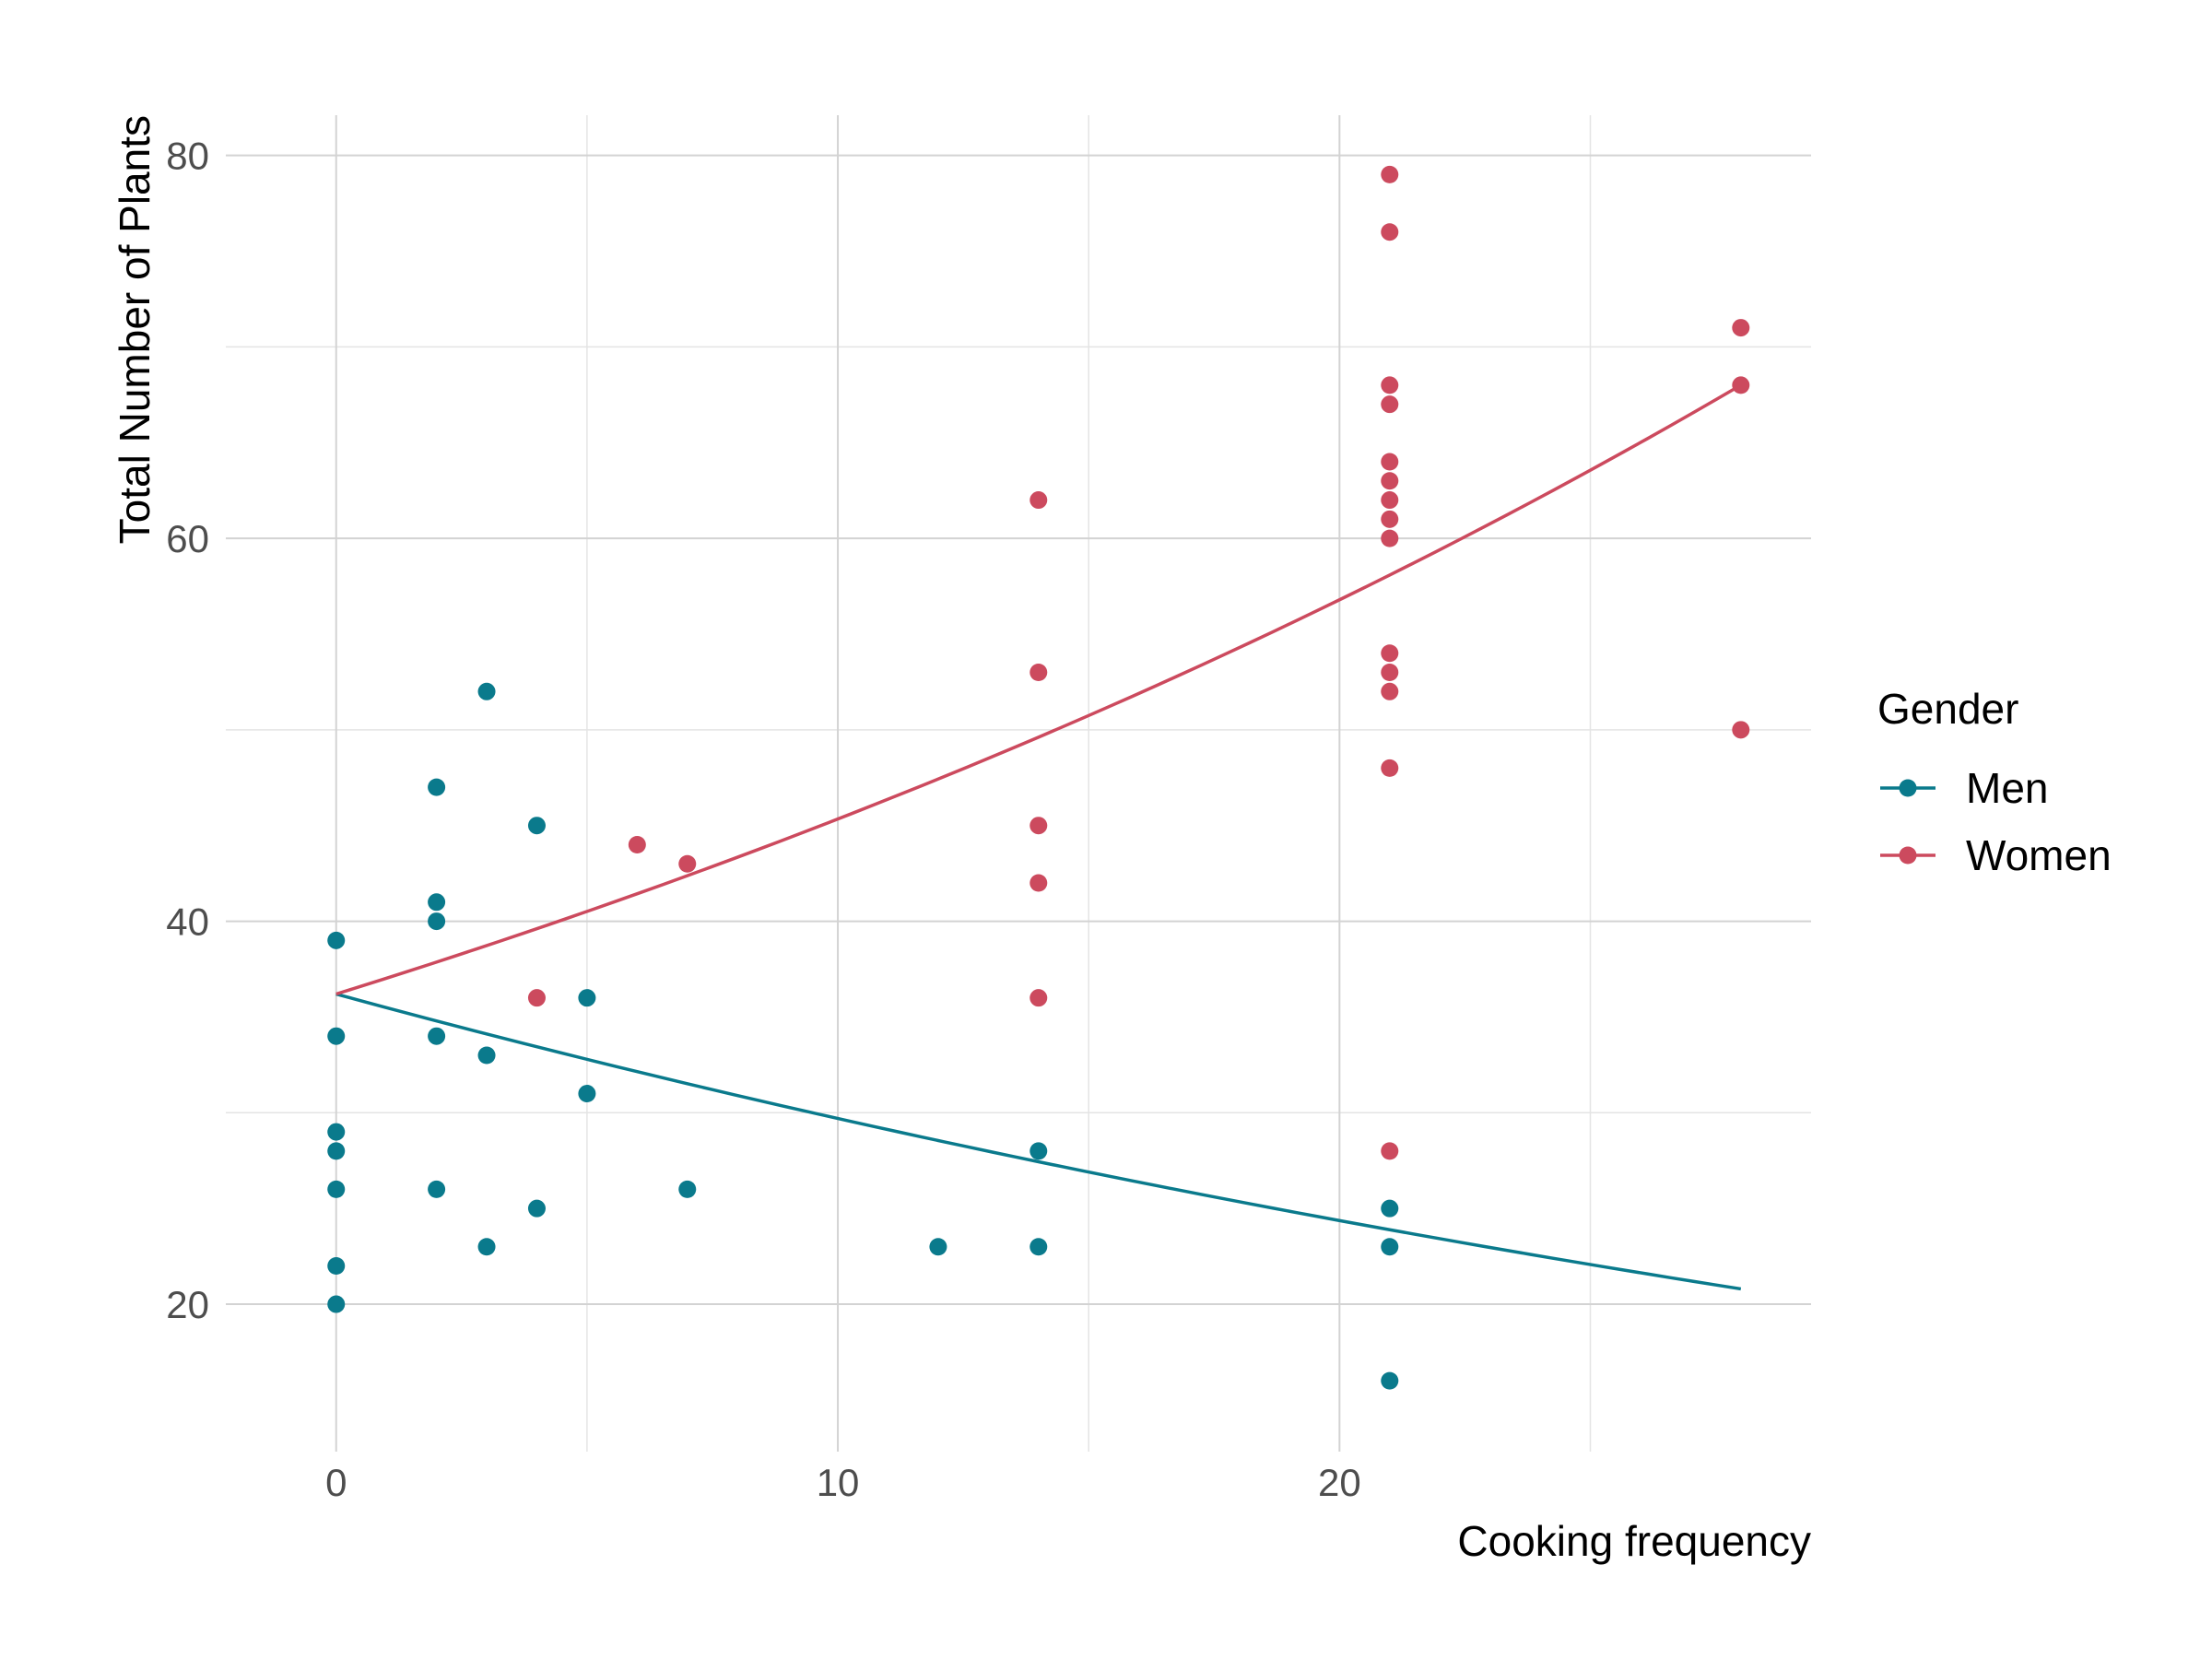 This screenshot has height=1659, width=2212. What do you see at coordinates (187, 538) in the screenshot?
I see `y-tick-label: 60` at bounding box center [187, 538].